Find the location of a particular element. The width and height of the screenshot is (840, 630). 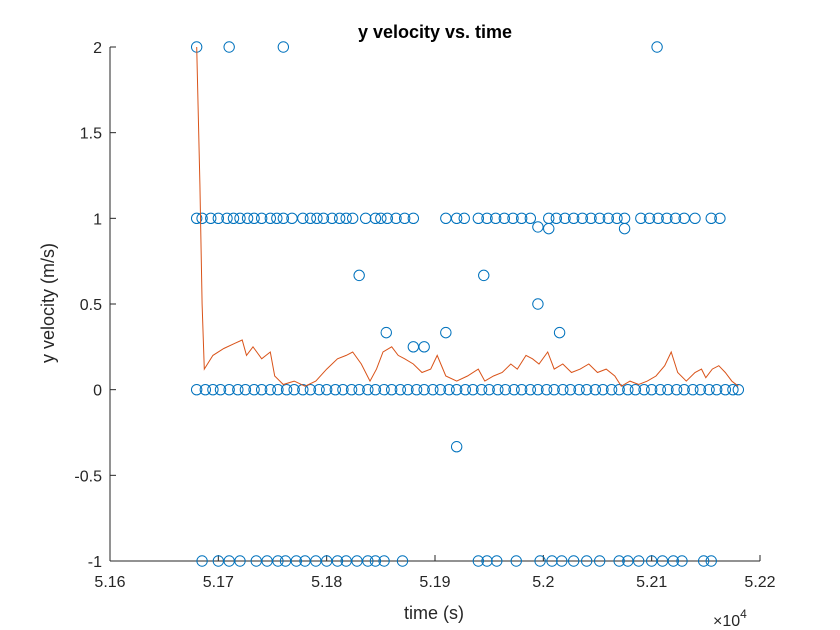

y-tick-label: 1.5 is located at coordinates (91, 134).